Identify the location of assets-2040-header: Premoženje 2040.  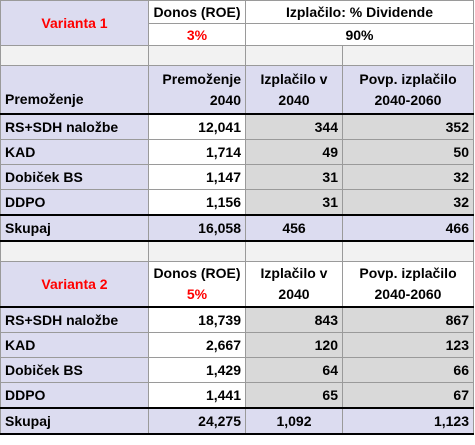
(197, 90).